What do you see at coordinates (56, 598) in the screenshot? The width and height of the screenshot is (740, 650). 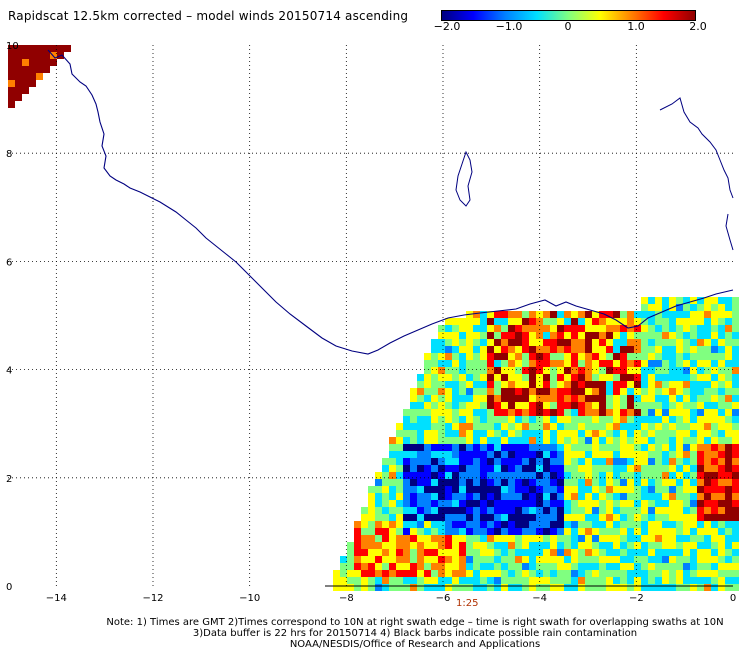 I see `x-tick-label: −14` at bounding box center [56, 598].